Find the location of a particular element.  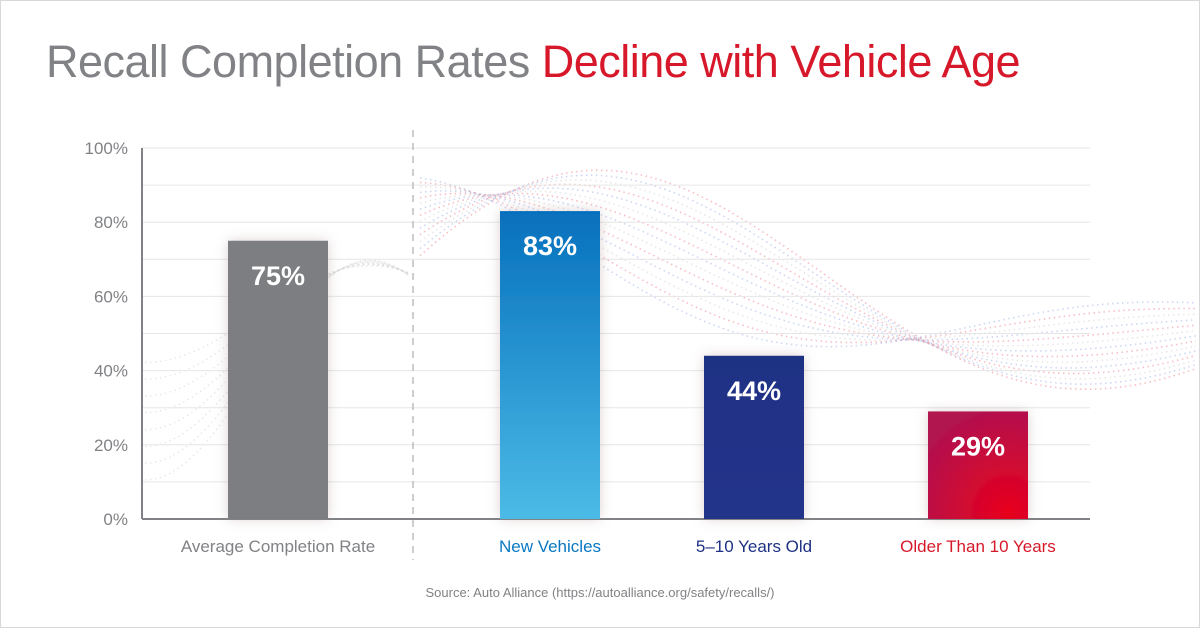

data-label: 75% is located at coordinates (278, 276).